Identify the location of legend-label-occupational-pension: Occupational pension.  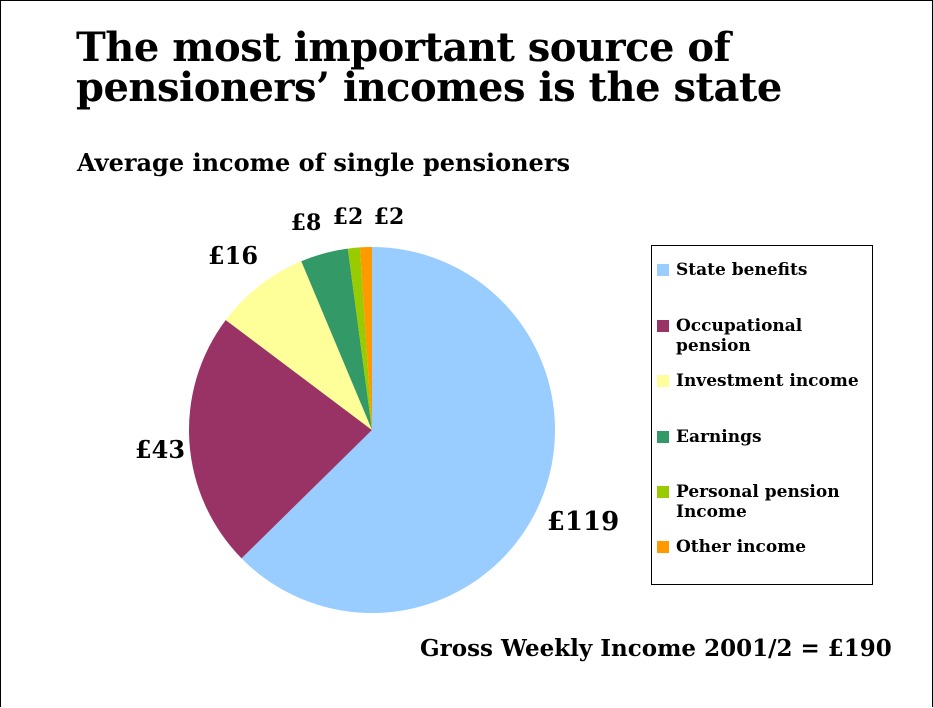
(739, 336).